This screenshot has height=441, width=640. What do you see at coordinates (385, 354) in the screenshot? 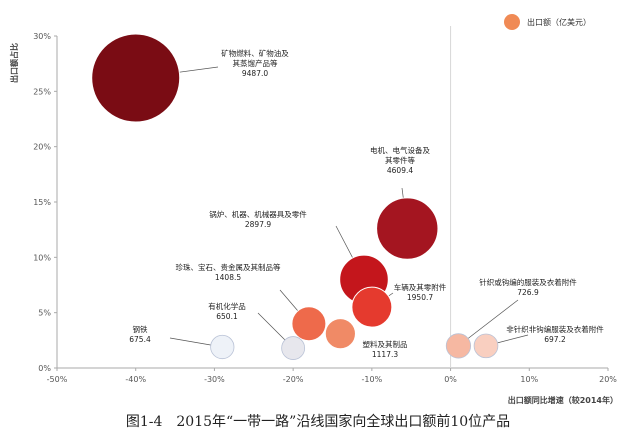
I see `bubble-value-label: 1117.3` at bounding box center [385, 354].